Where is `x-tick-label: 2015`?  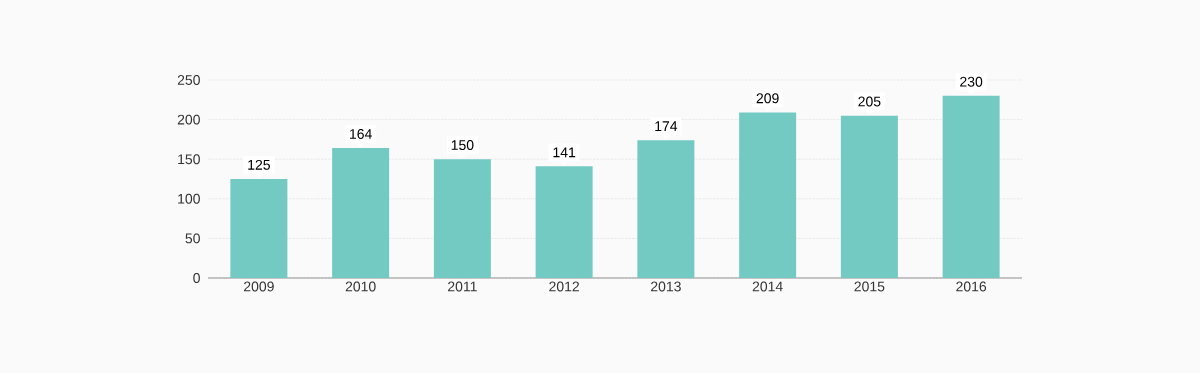 x-tick-label: 2015 is located at coordinates (869, 286).